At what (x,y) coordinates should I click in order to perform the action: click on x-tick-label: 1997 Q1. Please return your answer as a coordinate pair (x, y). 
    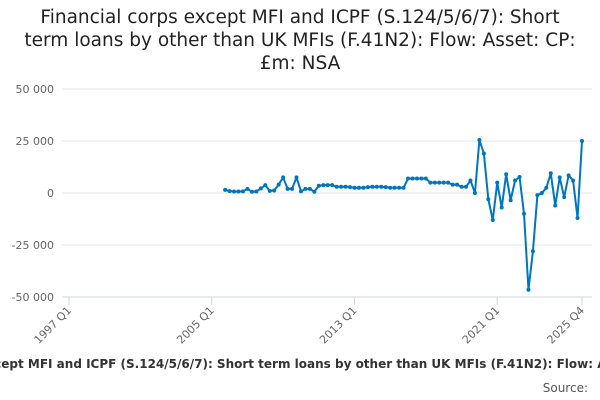
    Looking at the image, I should click on (53, 325).